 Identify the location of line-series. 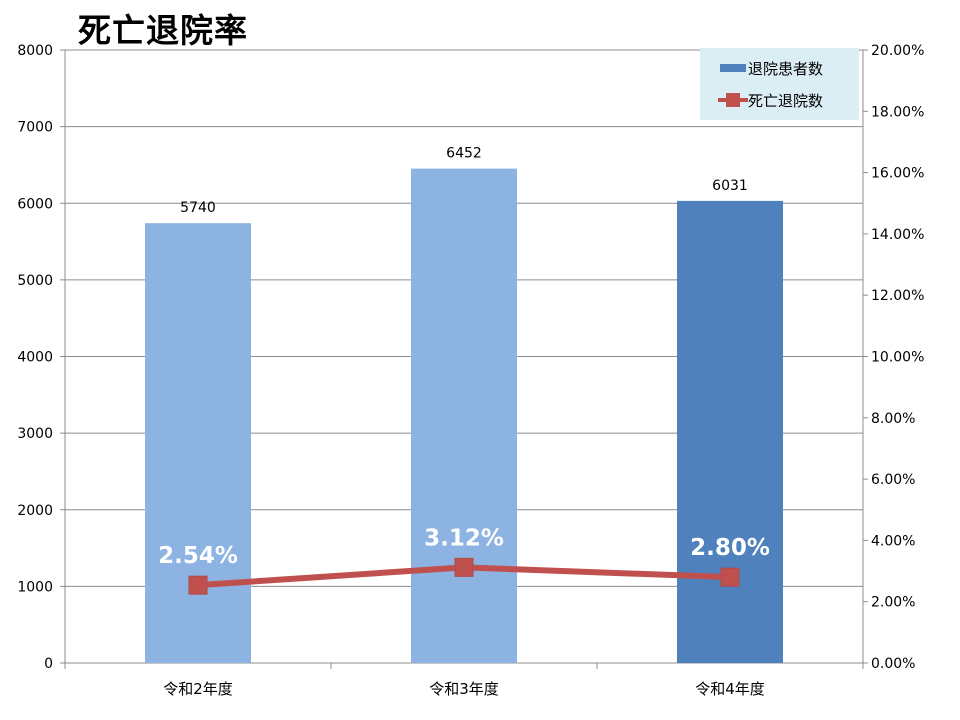
(464, 576).